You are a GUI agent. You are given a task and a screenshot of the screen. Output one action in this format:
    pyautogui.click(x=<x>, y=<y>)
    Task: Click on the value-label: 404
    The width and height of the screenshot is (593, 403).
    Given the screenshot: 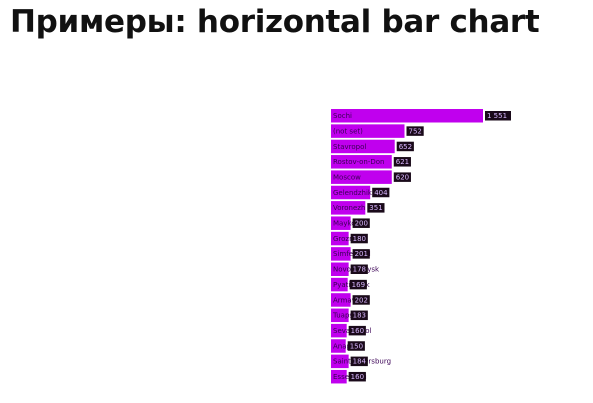 What is the action you would take?
    pyautogui.click(x=381, y=193)
    